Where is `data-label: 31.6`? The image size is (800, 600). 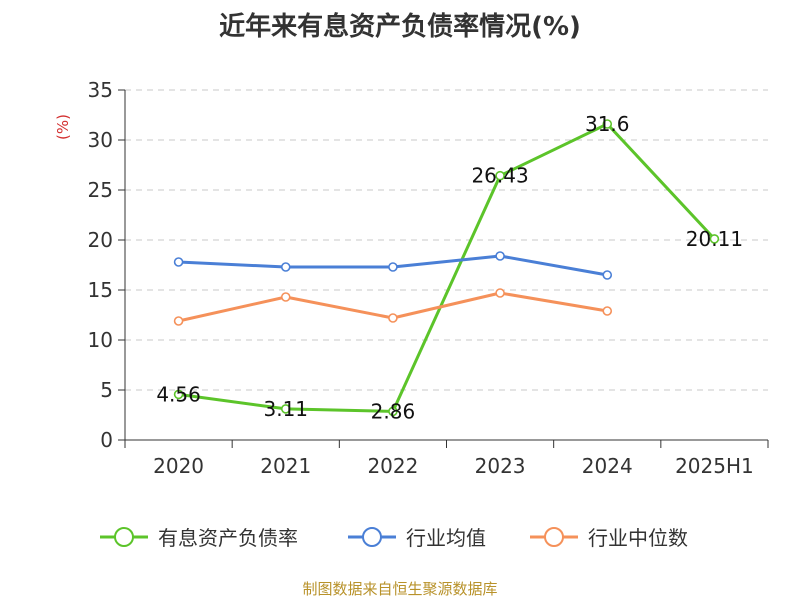
data-label: 31.6 is located at coordinates (607, 124).